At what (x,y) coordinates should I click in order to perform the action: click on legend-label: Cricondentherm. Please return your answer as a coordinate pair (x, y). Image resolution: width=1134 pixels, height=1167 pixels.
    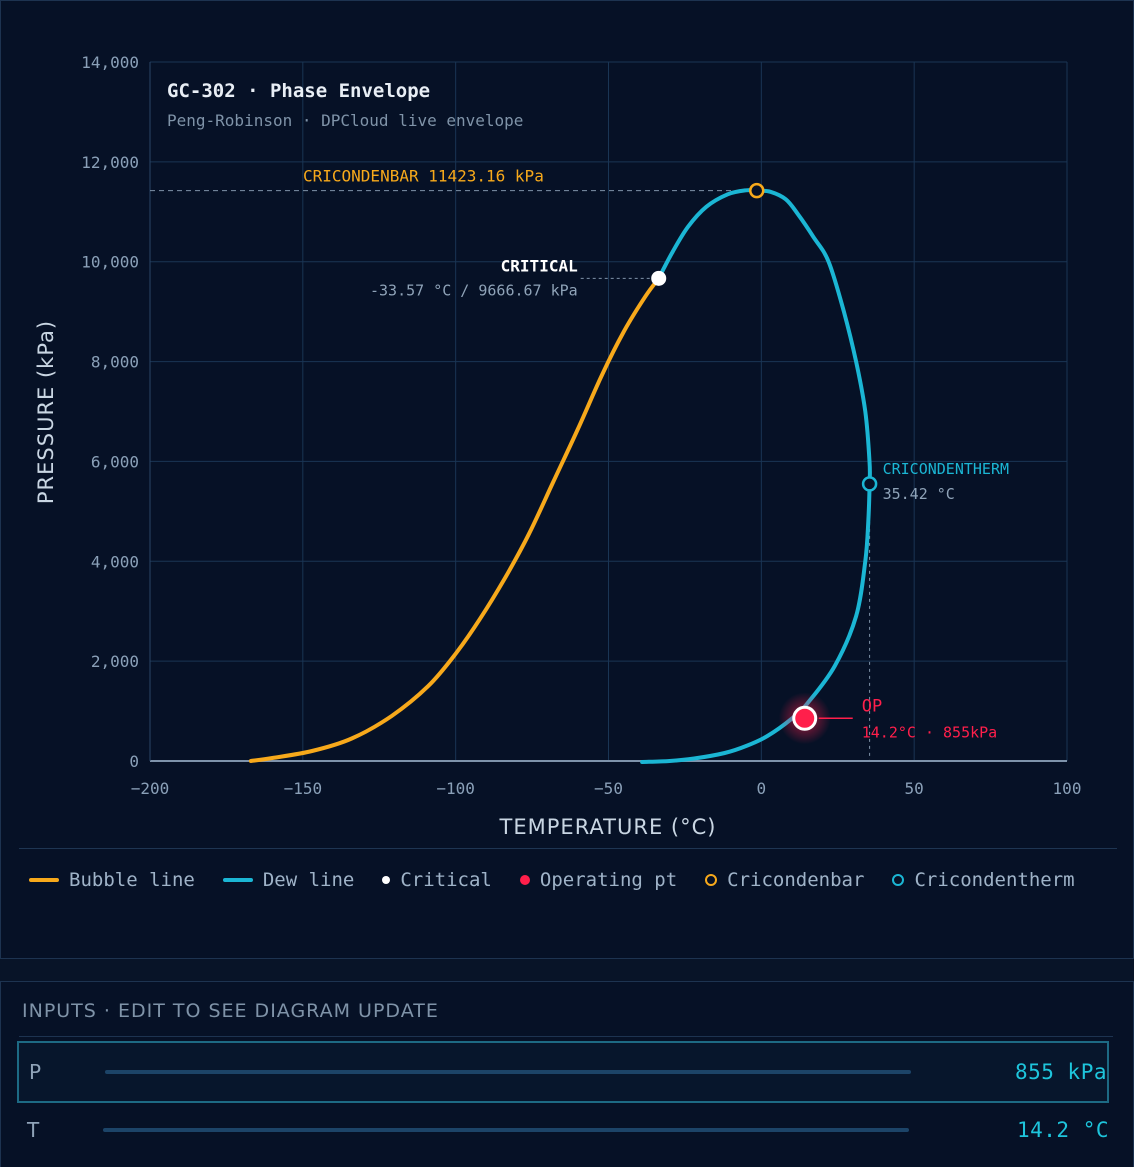
    Looking at the image, I should click on (994, 880).